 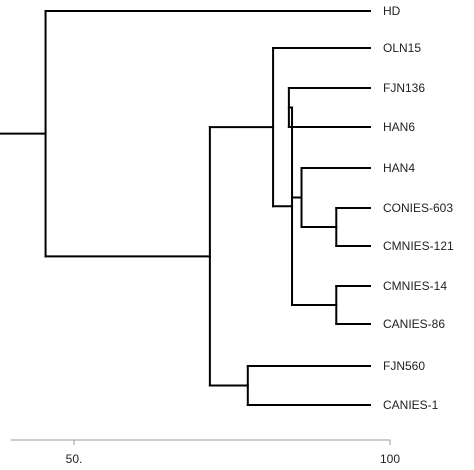 I want to click on leaf-label-fjn560: FJN560, so click(x=404, y=366).